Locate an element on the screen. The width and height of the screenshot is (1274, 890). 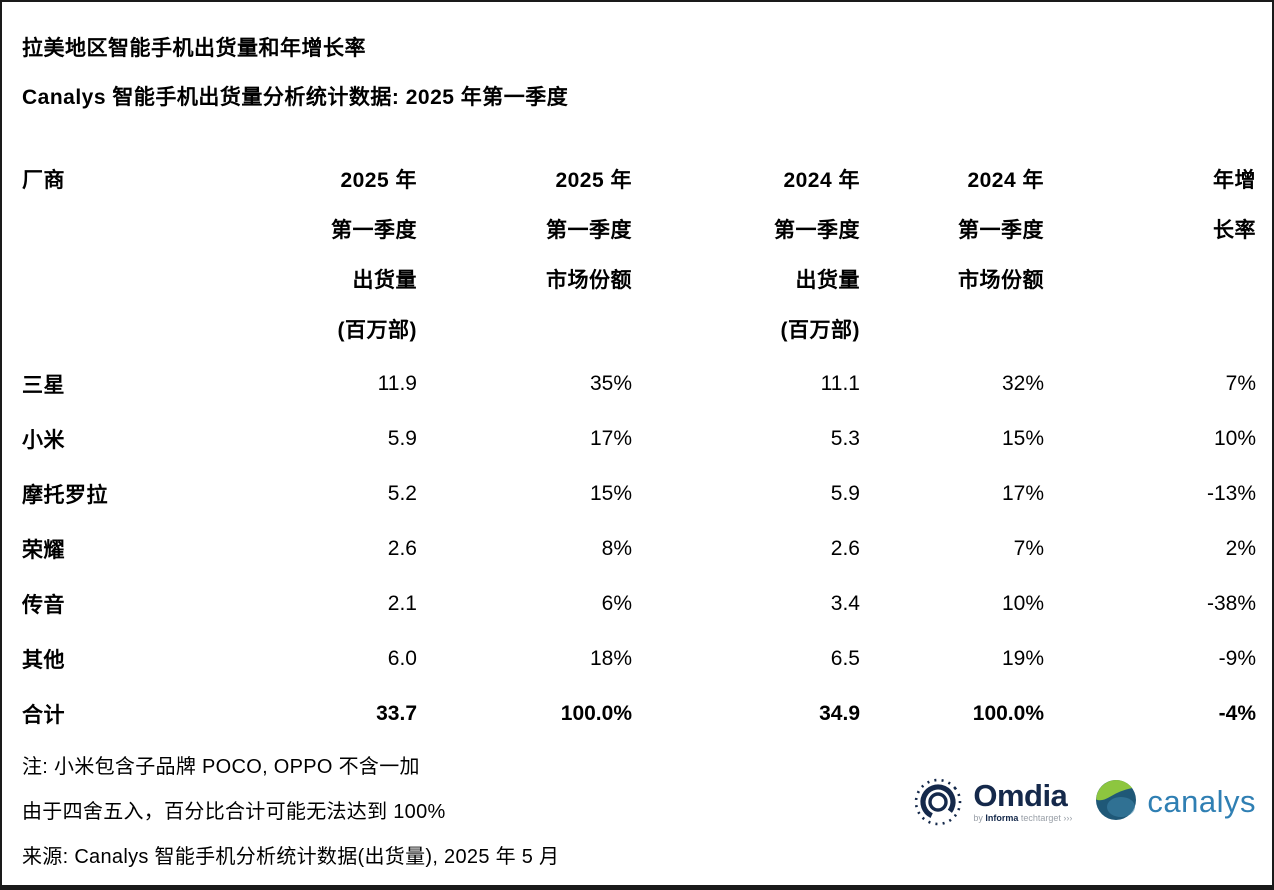
shipments-2024-cell: 11.1 is located at coordinates (840, 383).